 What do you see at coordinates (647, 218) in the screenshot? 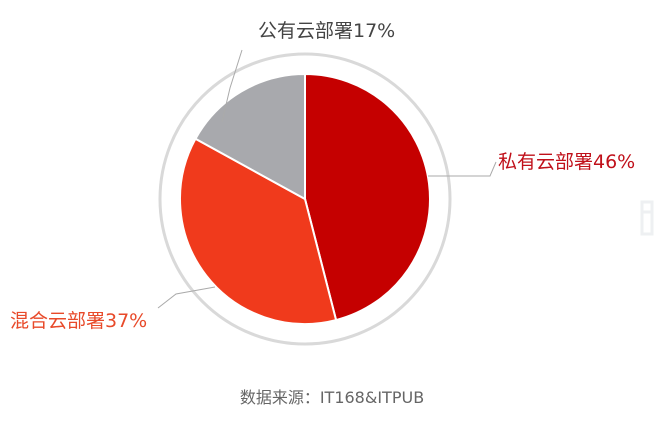
I see `watermark-logo` at bounding box center [647, 218].